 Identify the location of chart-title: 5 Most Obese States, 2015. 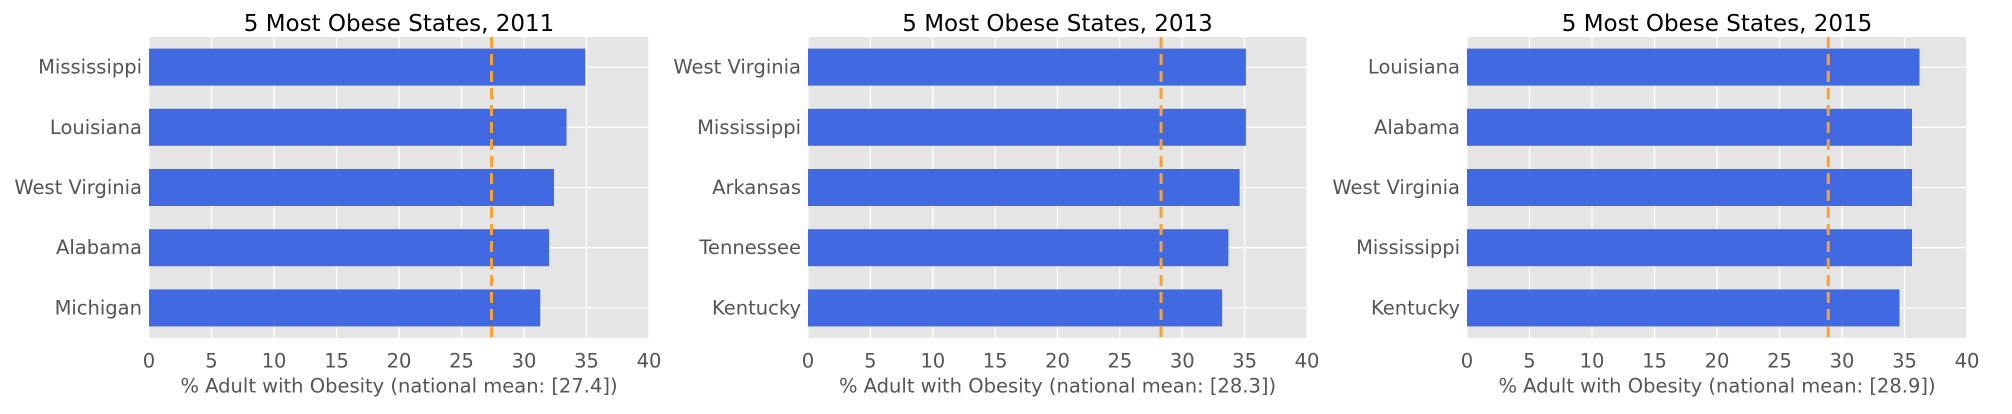
(1717, 24).